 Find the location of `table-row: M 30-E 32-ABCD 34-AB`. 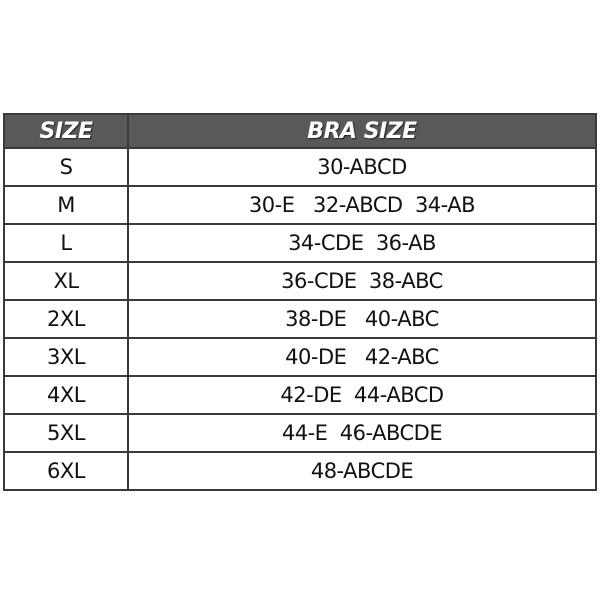

table-row: M 30-E 32-ABCD 34-AB is located at coordinates (300, 205).